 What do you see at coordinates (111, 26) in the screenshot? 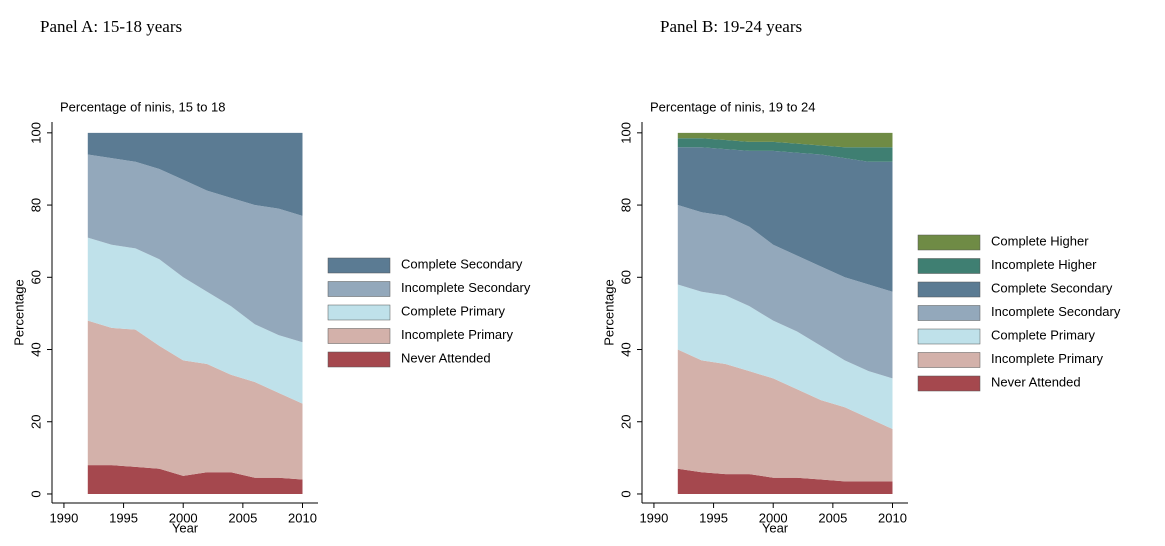
I see `panel-label: Panel A: 15-18 years` at bounding box center [111, 26].